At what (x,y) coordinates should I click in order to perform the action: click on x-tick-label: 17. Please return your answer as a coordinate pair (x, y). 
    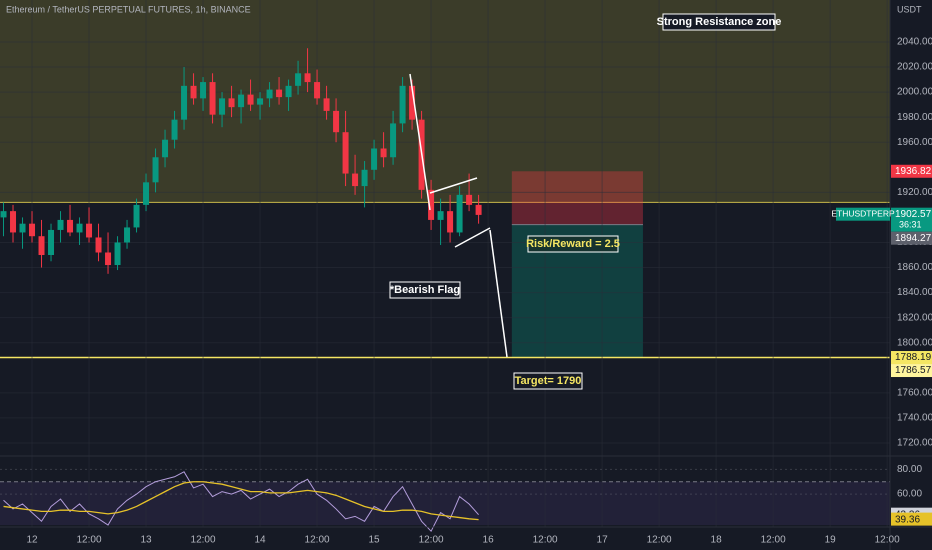
    Looking at the image, I should click on (603, 540).